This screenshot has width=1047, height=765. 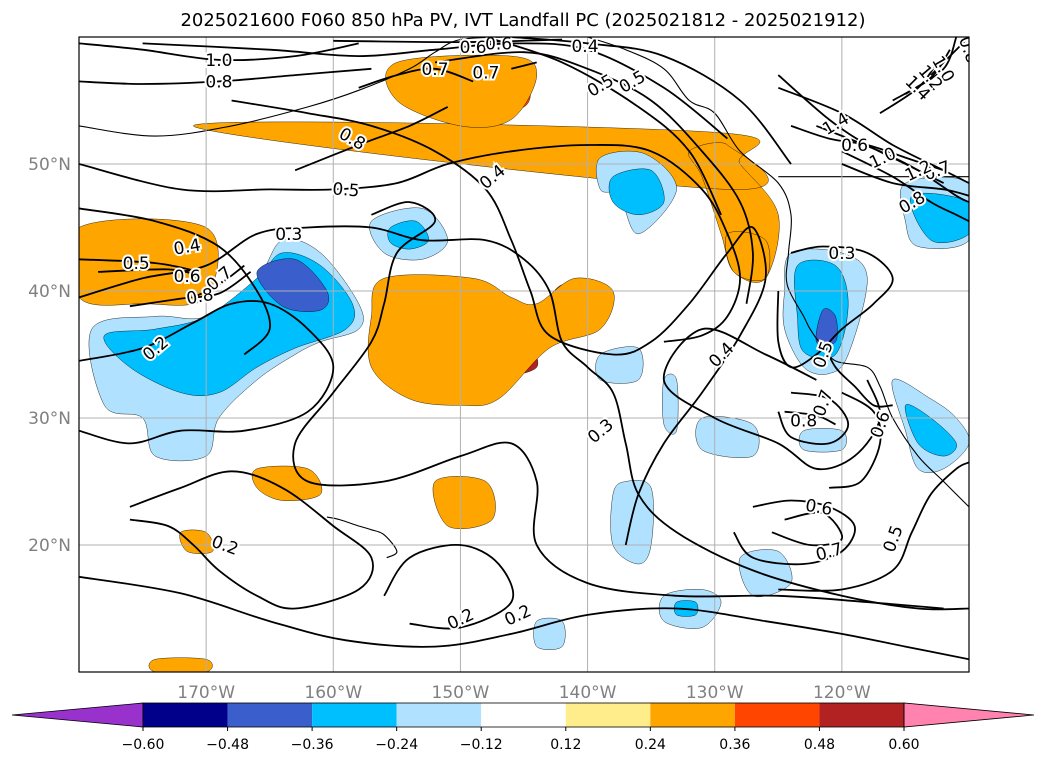 I want to click on lat-tick-label: 50°N, so click(x=49, y=165).